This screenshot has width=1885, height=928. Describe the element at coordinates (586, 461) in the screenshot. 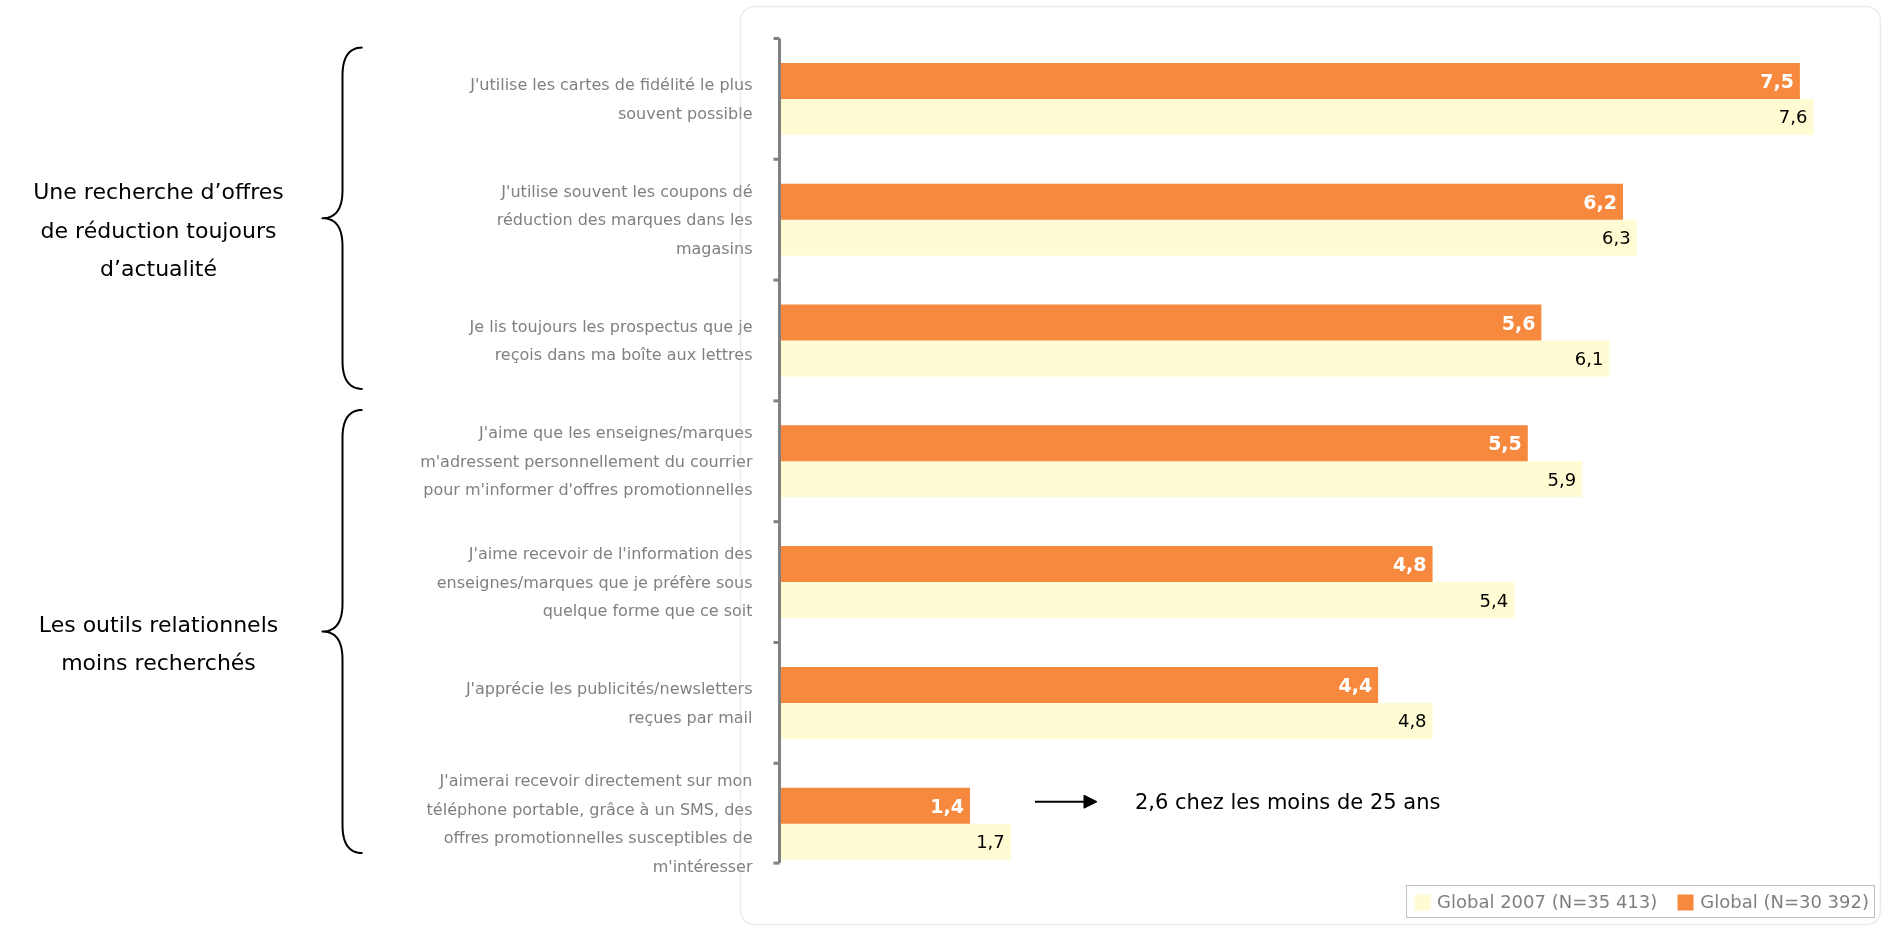

I see `y-tick-label: J'aime que les enseignes/marques m'adressent personnellement du courrier pour m'informer d'offres promotionnelles` at that location.